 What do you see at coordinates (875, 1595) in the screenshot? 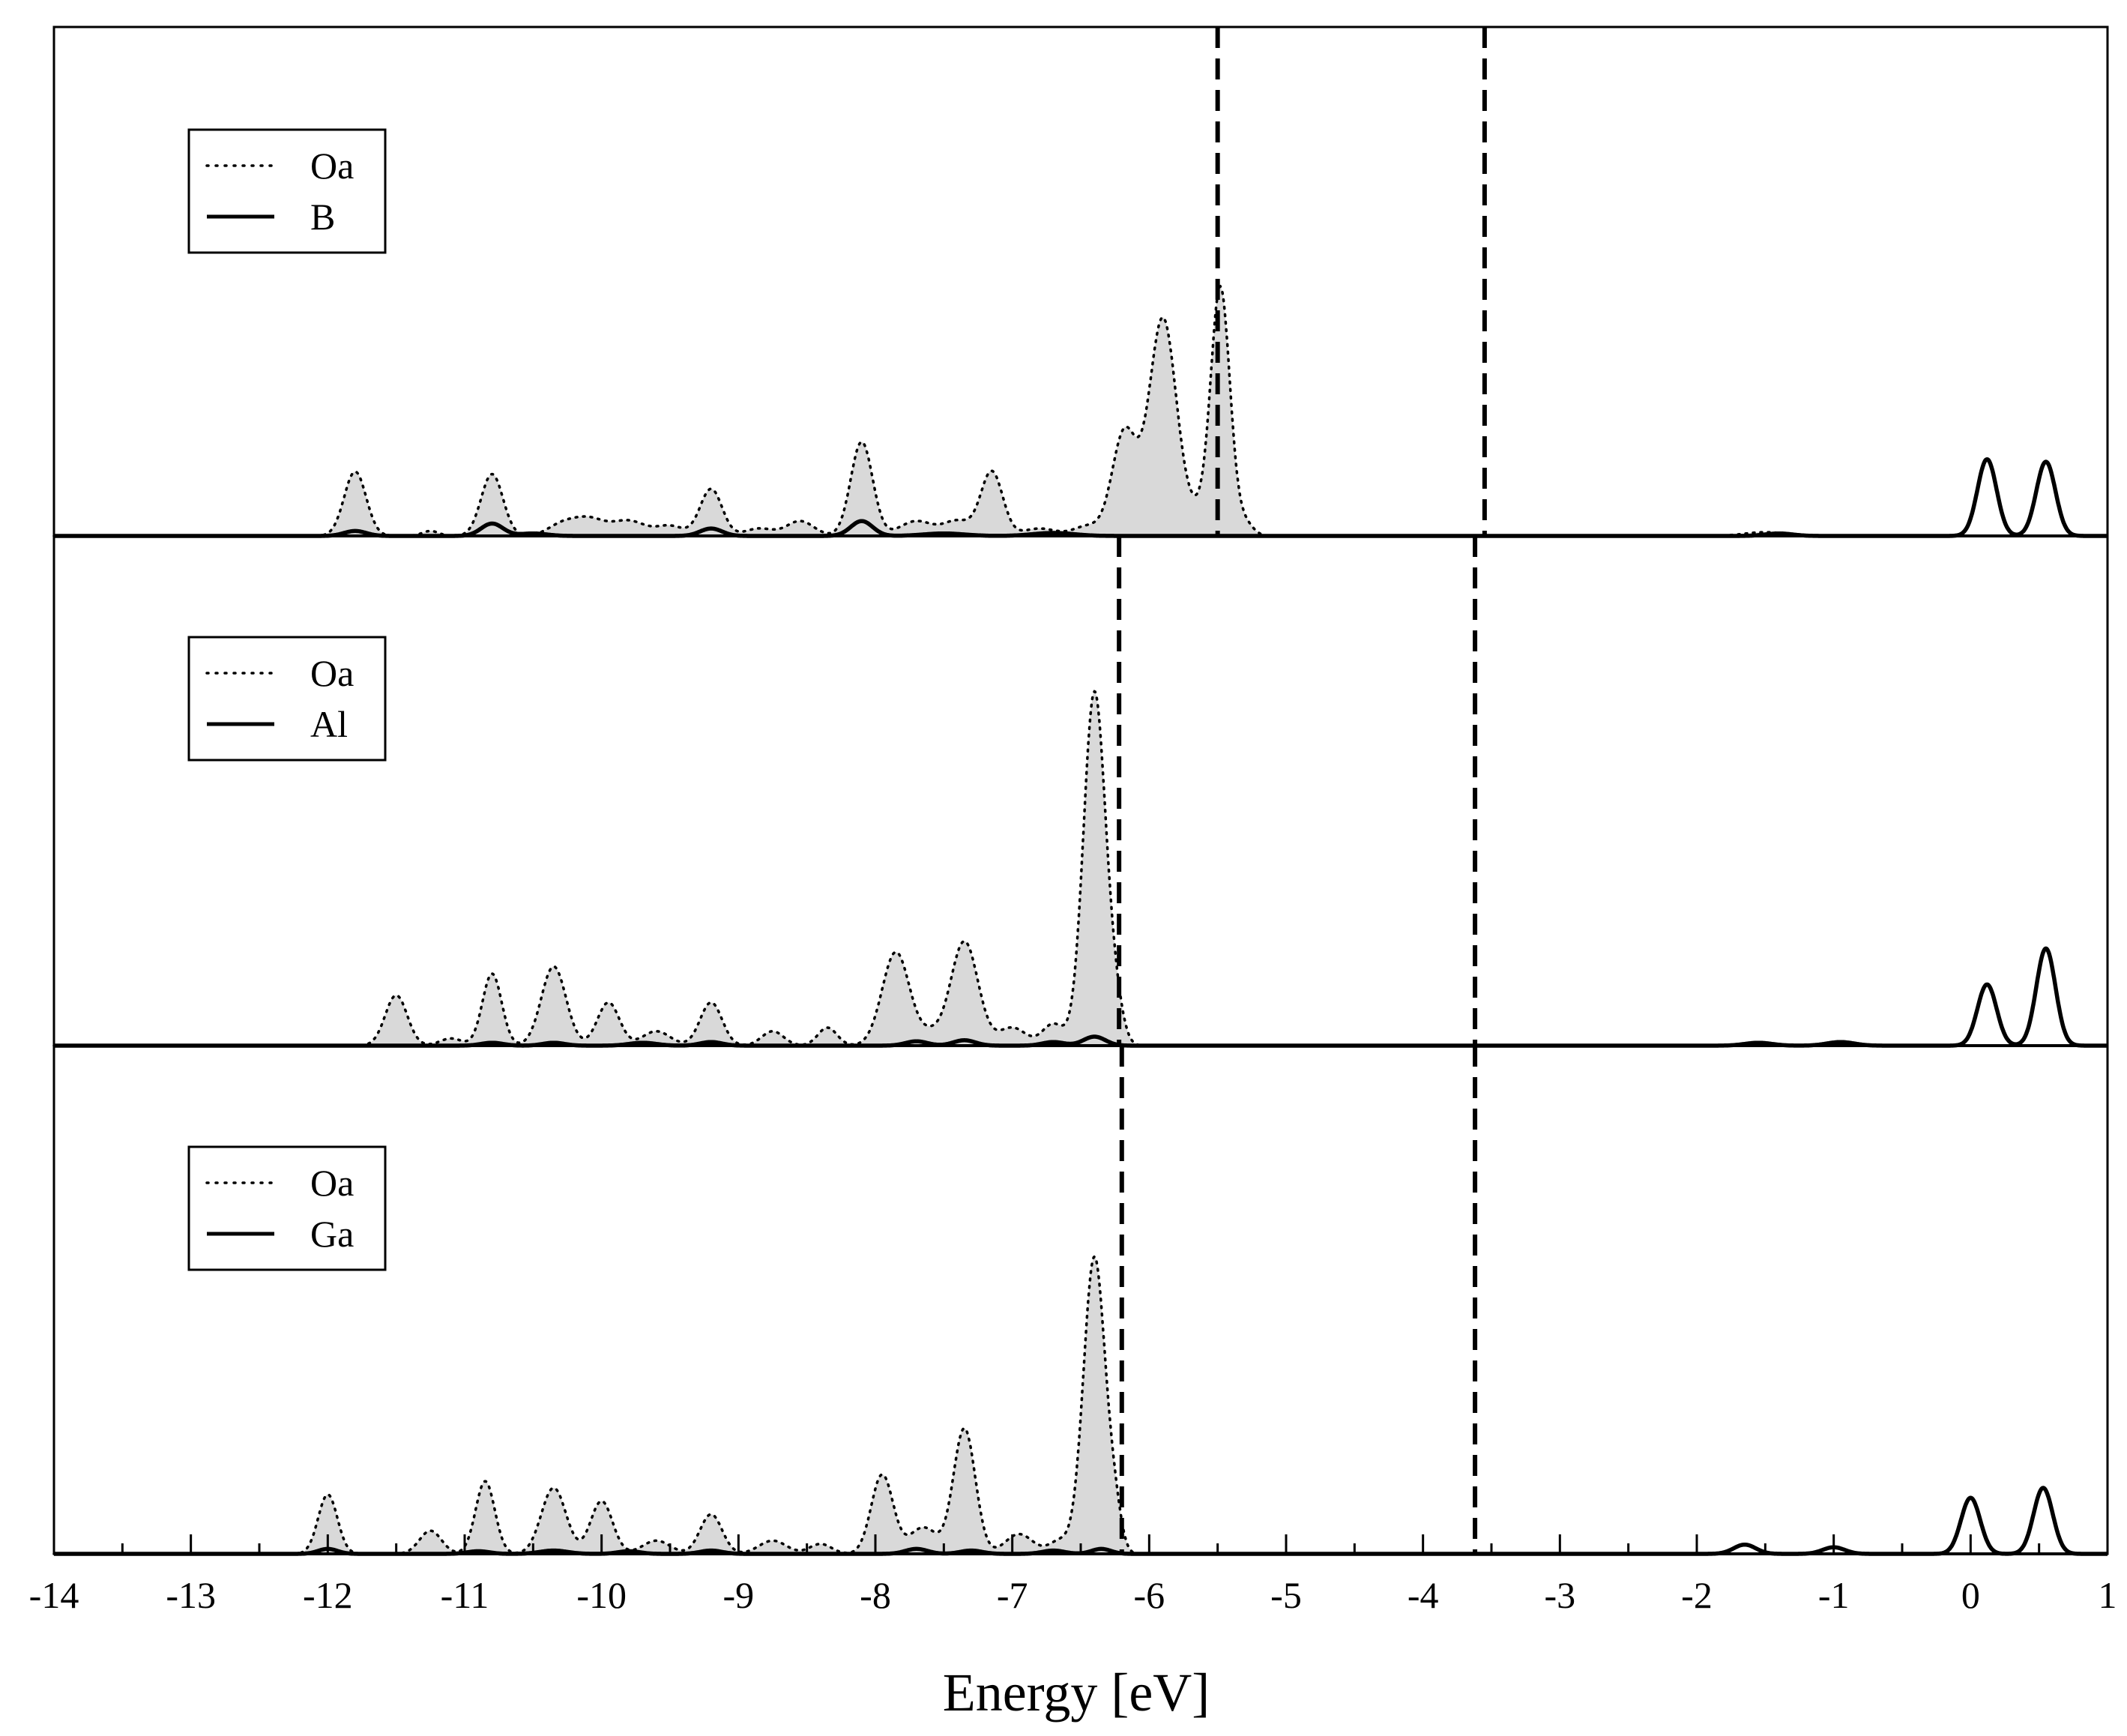
I see `x-tick-label: -8` at bounding box center [875, 1595].